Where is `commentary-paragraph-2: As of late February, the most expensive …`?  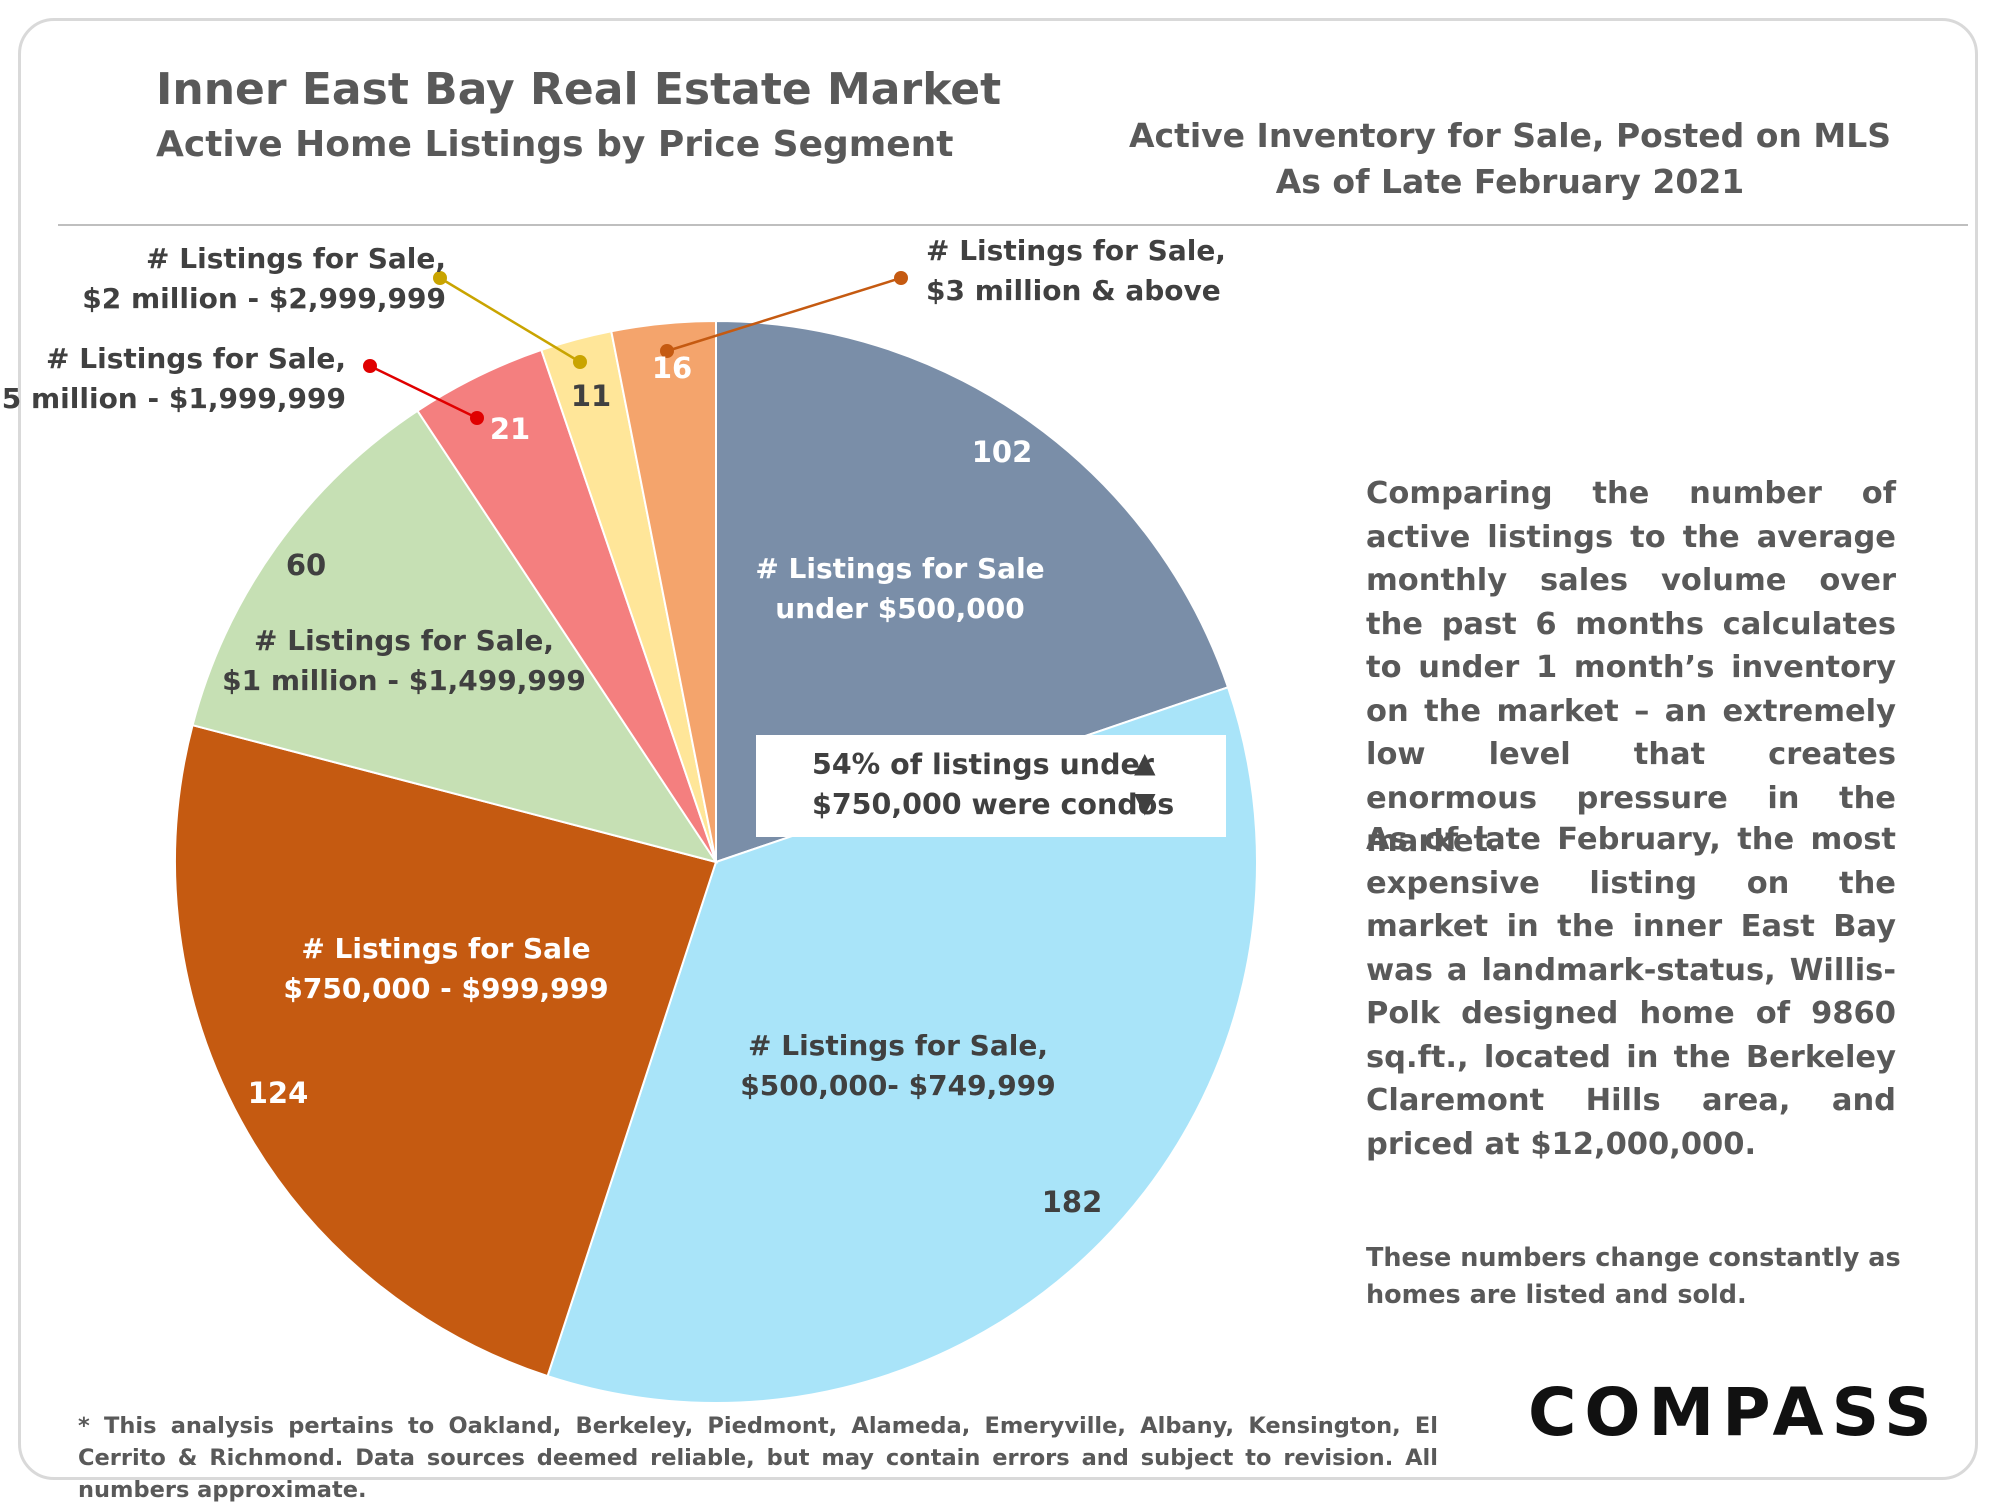
commentary-paragraph-2: As of late February, the most expensive … is located at coordinates (1631, 992).